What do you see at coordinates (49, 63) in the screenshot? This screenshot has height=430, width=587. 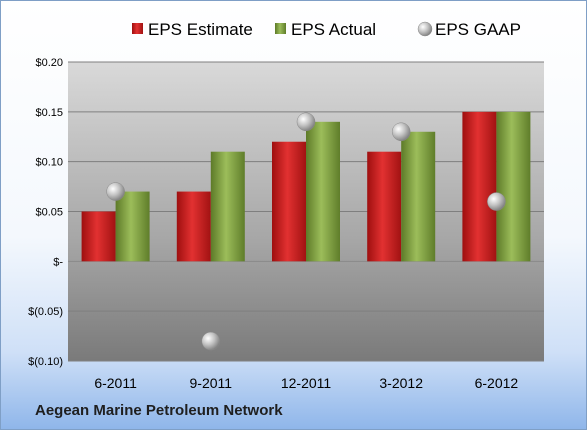 I see `y-tick-label: $0.20` at bounding box center [49, 63].